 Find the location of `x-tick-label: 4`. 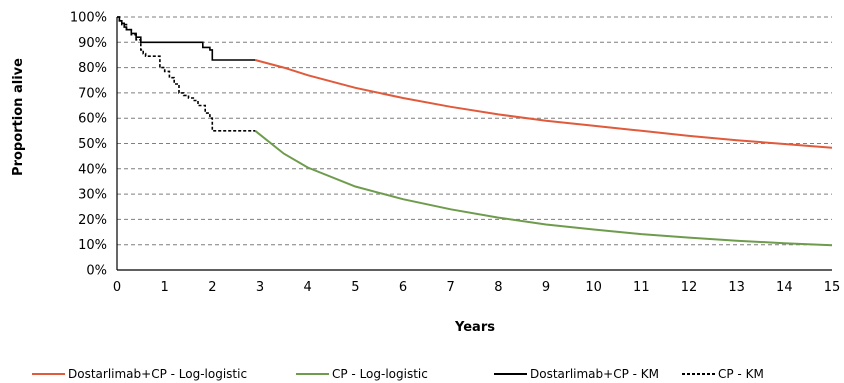

x-tick-label: 4 is located at coordinates (308, 287).